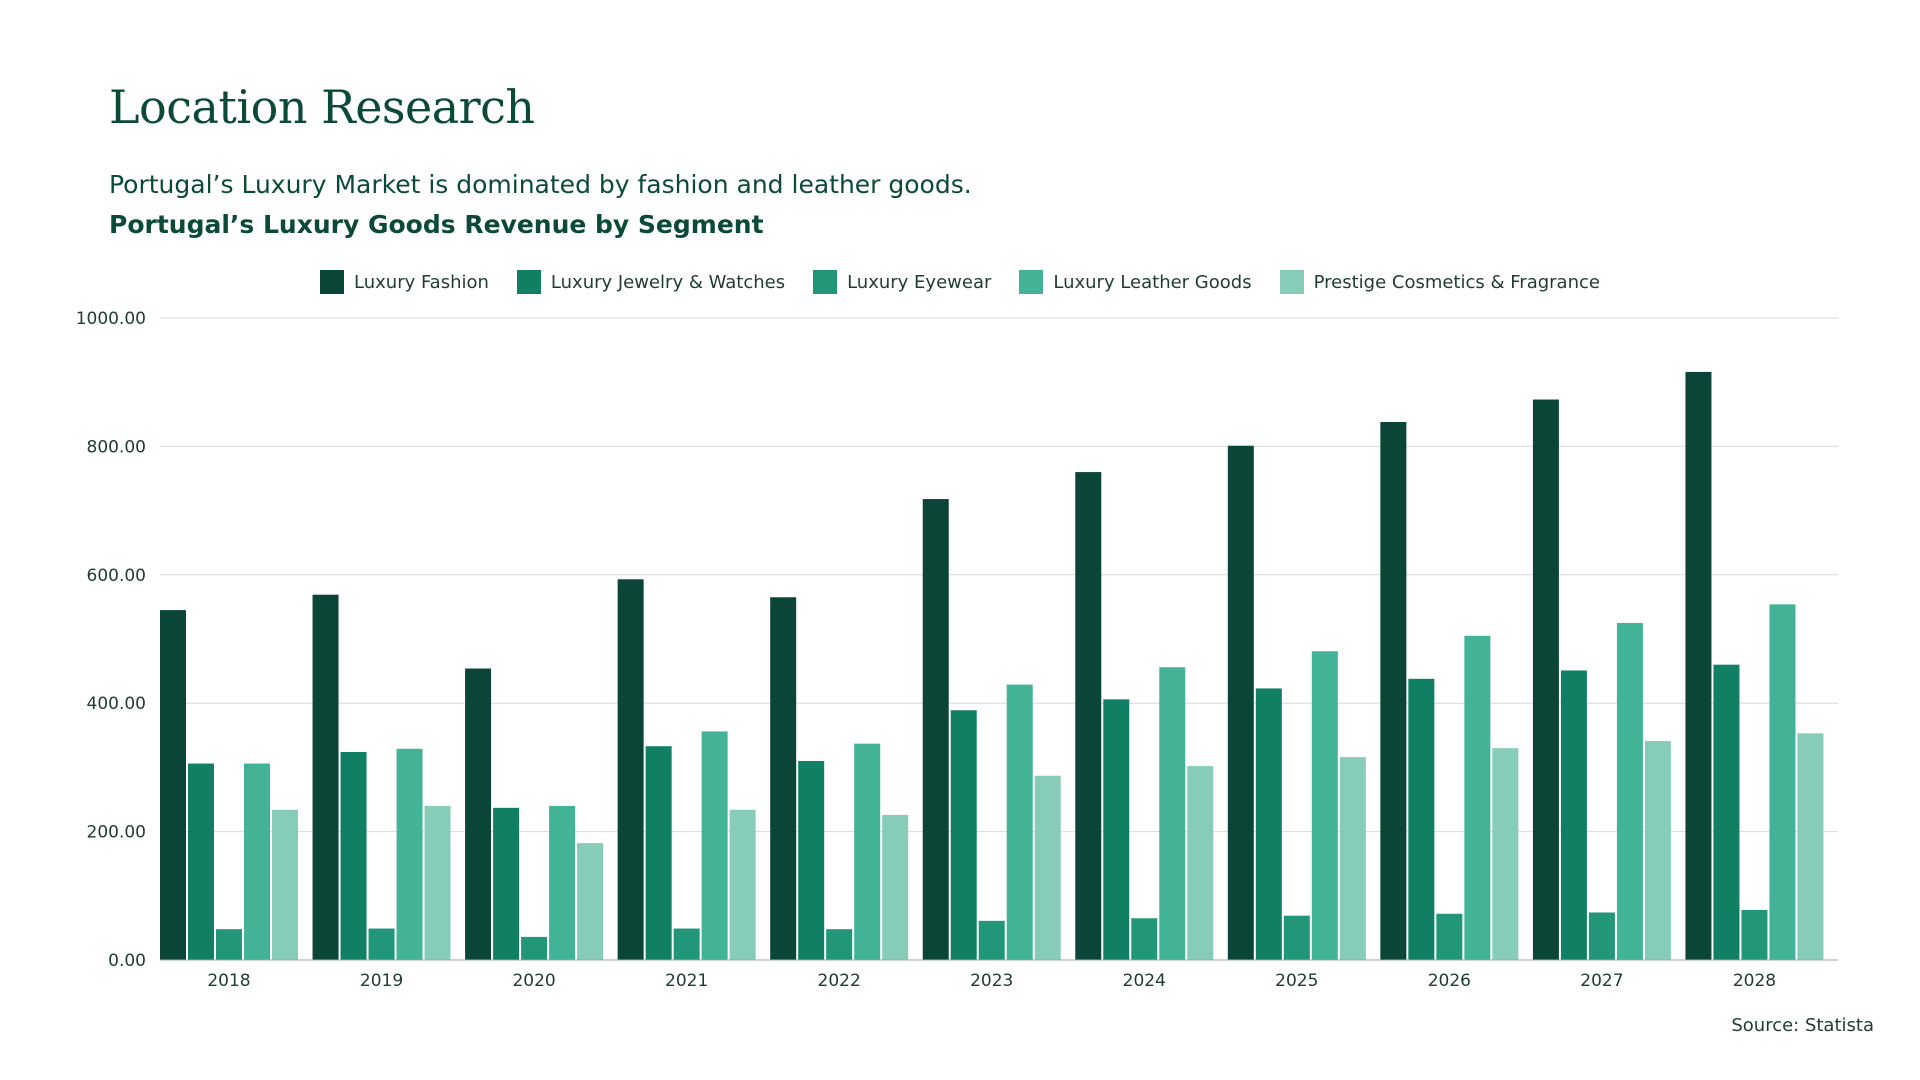 The image size is (1920, 1080). What do you see at coordinates (127, 961) in the screenshot?
I see `y-tick-label: 0.00` at bounding box center [127, 961].